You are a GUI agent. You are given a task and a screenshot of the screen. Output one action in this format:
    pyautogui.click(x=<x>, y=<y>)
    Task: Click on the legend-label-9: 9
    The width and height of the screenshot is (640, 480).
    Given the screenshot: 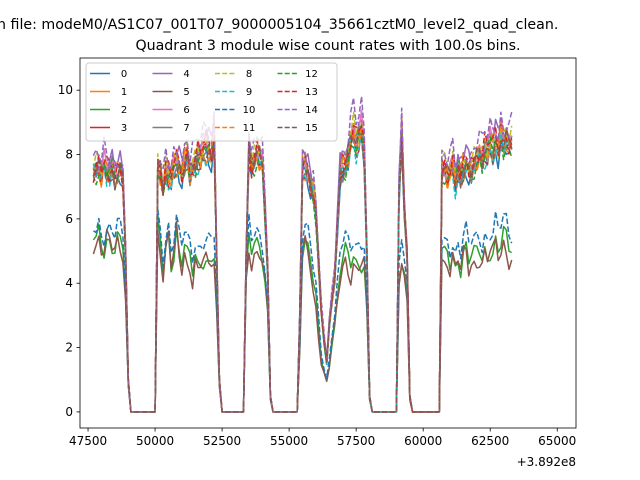 What is the action you would take?
    pyautogui.click(x=249, y=92)
    